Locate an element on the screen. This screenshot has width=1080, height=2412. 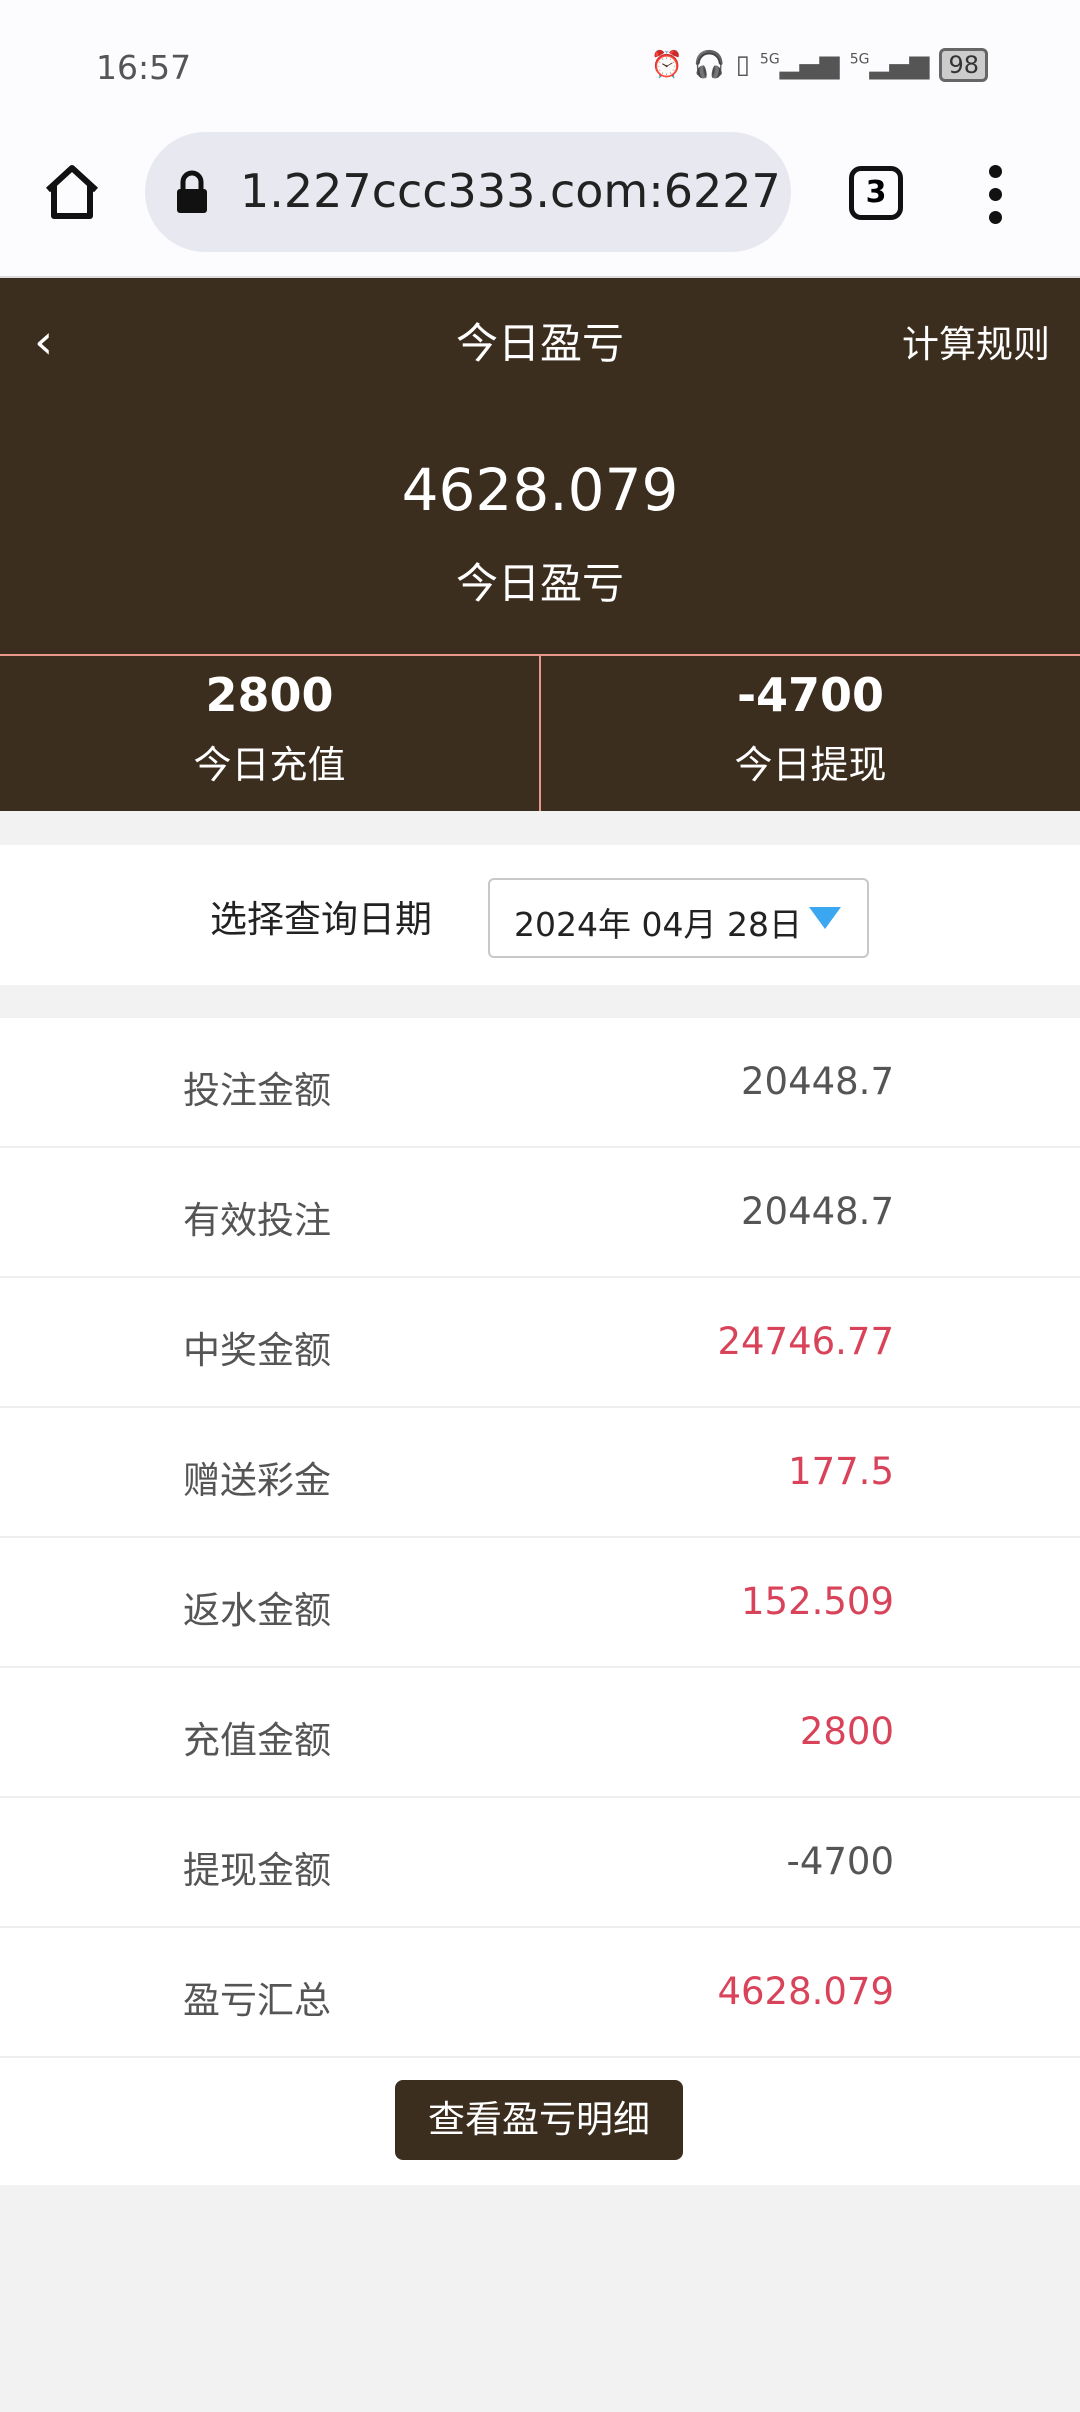
browser-toolbar: 1.227ccc333.com:6227 3 is located at coordinates (540, 204).